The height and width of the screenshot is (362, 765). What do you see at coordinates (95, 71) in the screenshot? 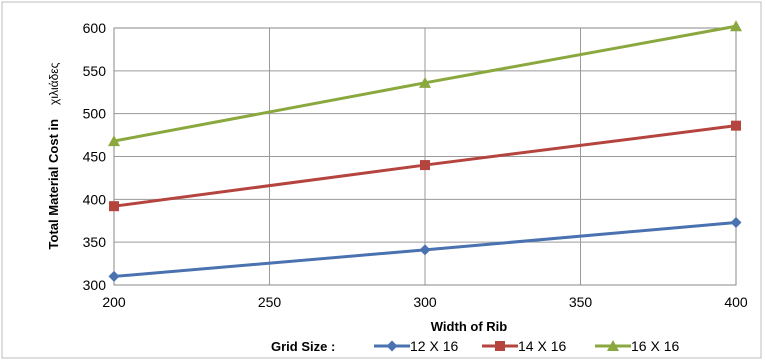
I see `y-tick-label: 550` at bounding box center [95, 71].